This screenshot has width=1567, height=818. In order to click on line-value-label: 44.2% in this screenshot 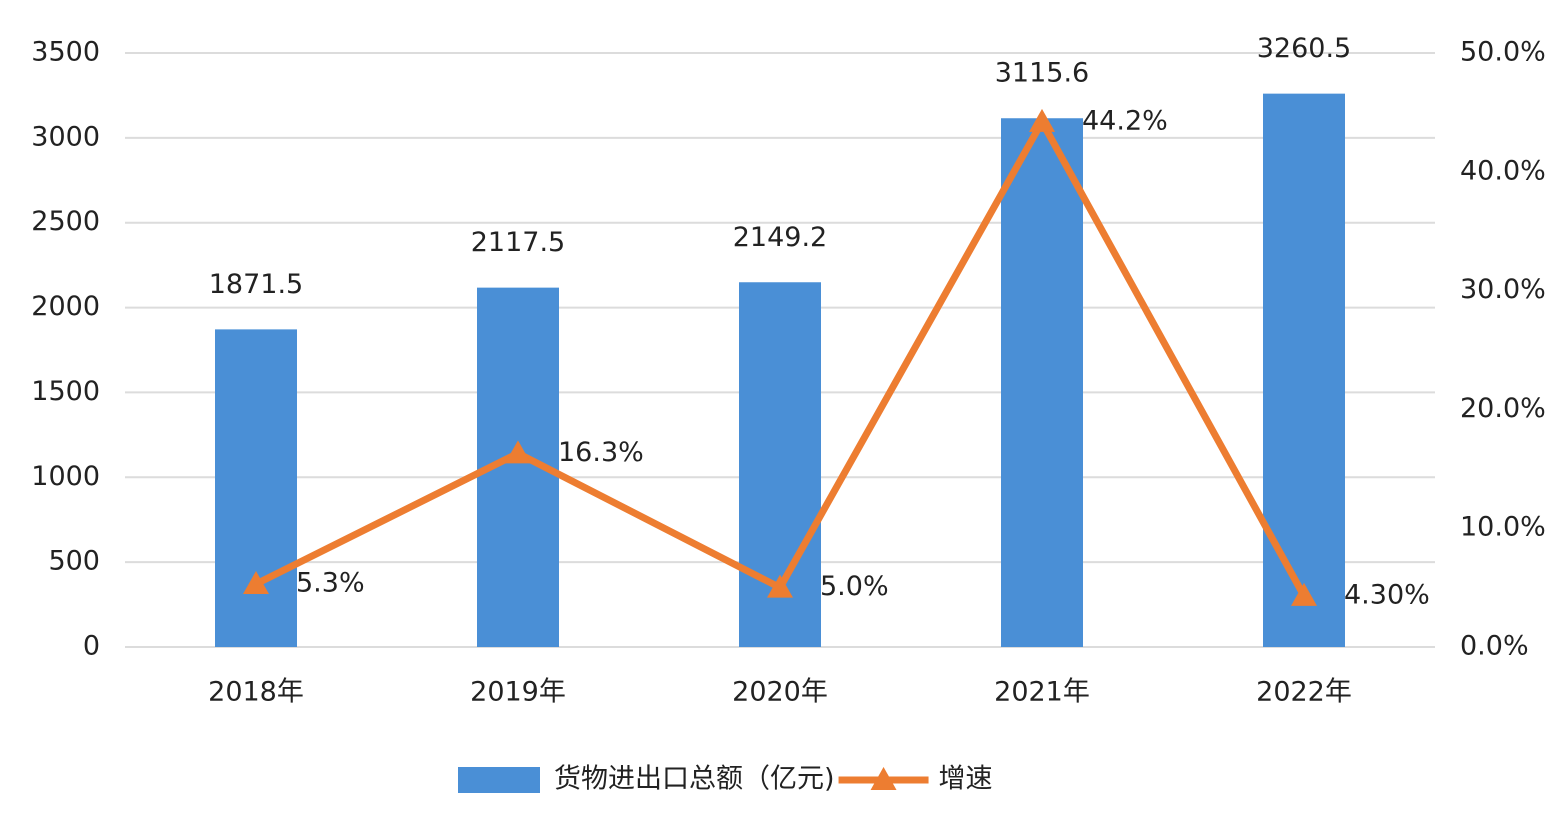, I will do `click(1125, 120)`.